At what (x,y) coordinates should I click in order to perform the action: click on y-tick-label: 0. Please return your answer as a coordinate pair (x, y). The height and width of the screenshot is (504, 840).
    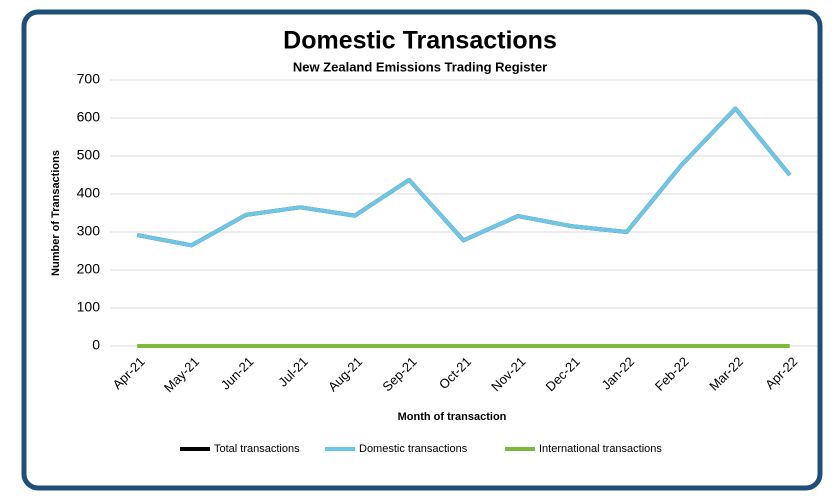
    Looking at the image, I should click on (96, 345).